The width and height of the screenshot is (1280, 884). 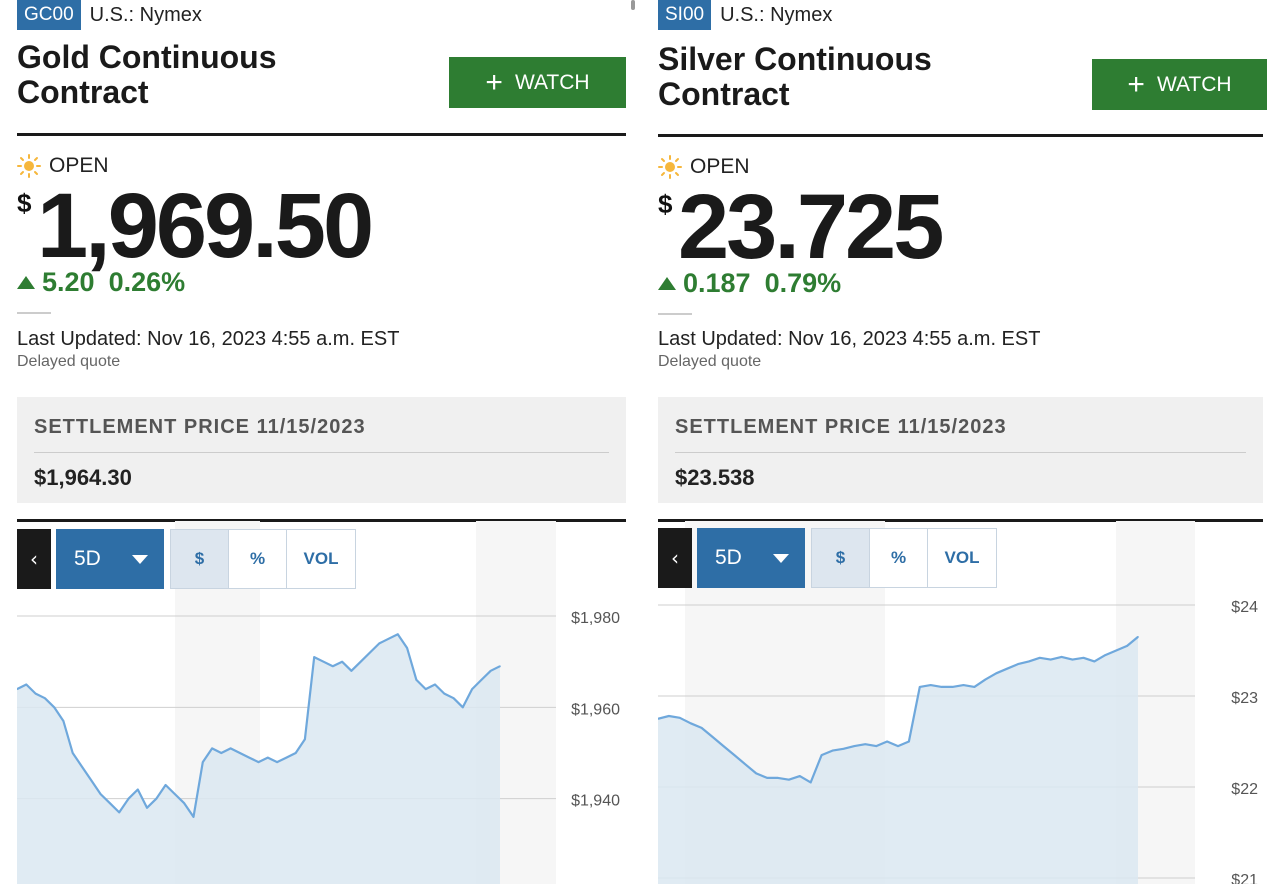 What do you see at coordinates (1244, 607) in the screenshot?
I see `y-tick-label: $24` at bounding box center [1244, 607].